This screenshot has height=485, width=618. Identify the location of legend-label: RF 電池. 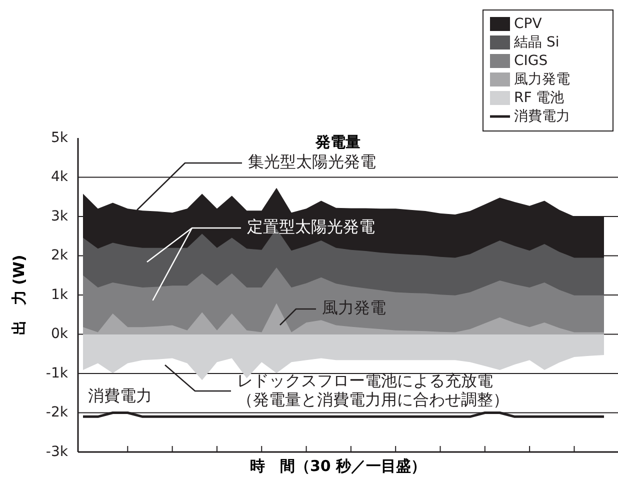
(539, 98).